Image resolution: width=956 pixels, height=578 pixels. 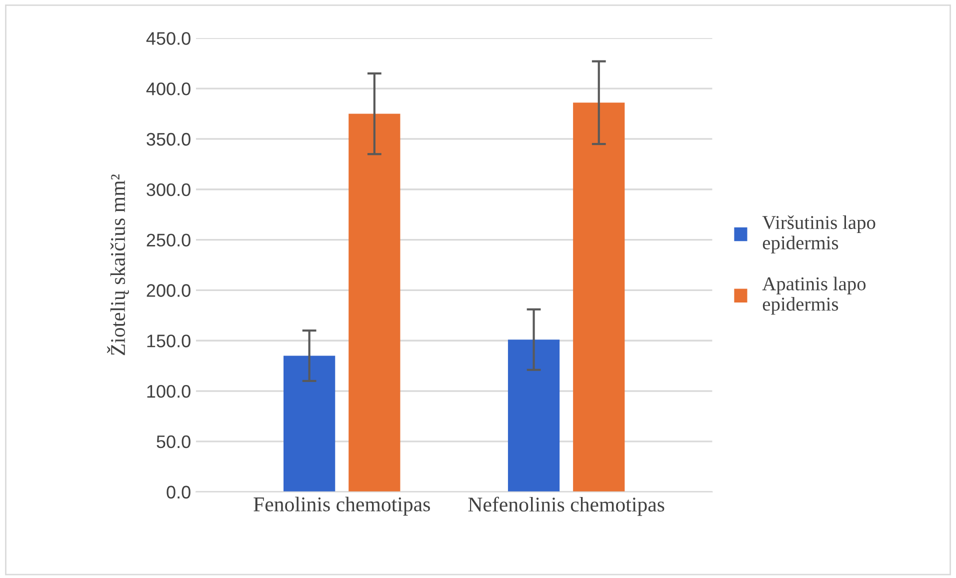 I want to click on y-tick-label: 50.0, so click(x=173, y=441).